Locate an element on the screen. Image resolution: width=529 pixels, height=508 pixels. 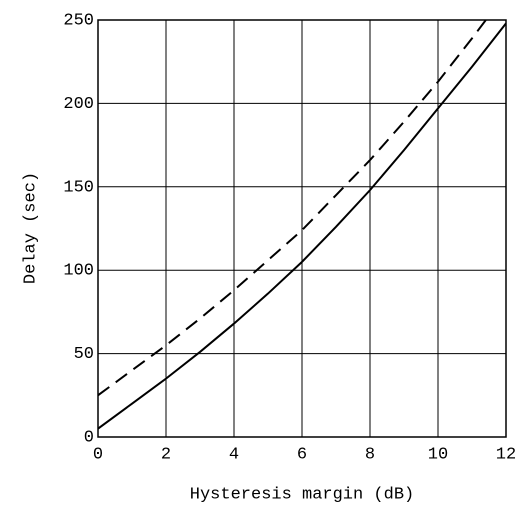
x-tick-label: 0 is located at coordinates (98, 454).